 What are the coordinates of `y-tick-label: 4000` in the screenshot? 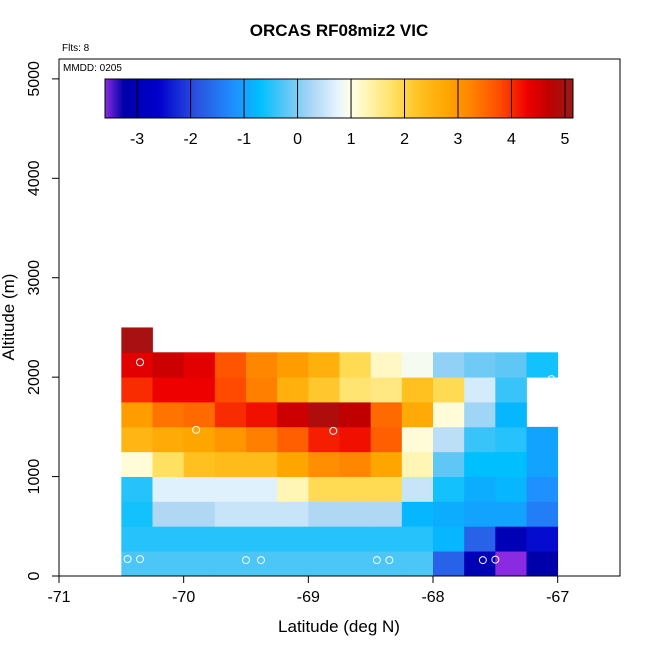 It's located at (34, 178).